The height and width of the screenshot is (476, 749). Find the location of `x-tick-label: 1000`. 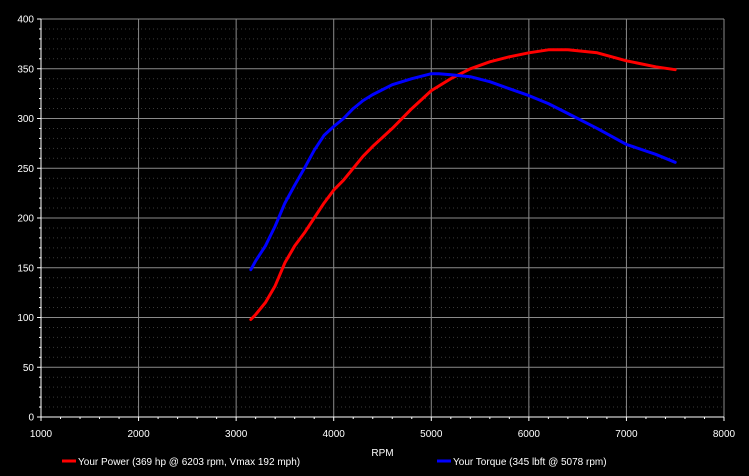

x-tick-label: 1000 is located at coordinates (41, 434).